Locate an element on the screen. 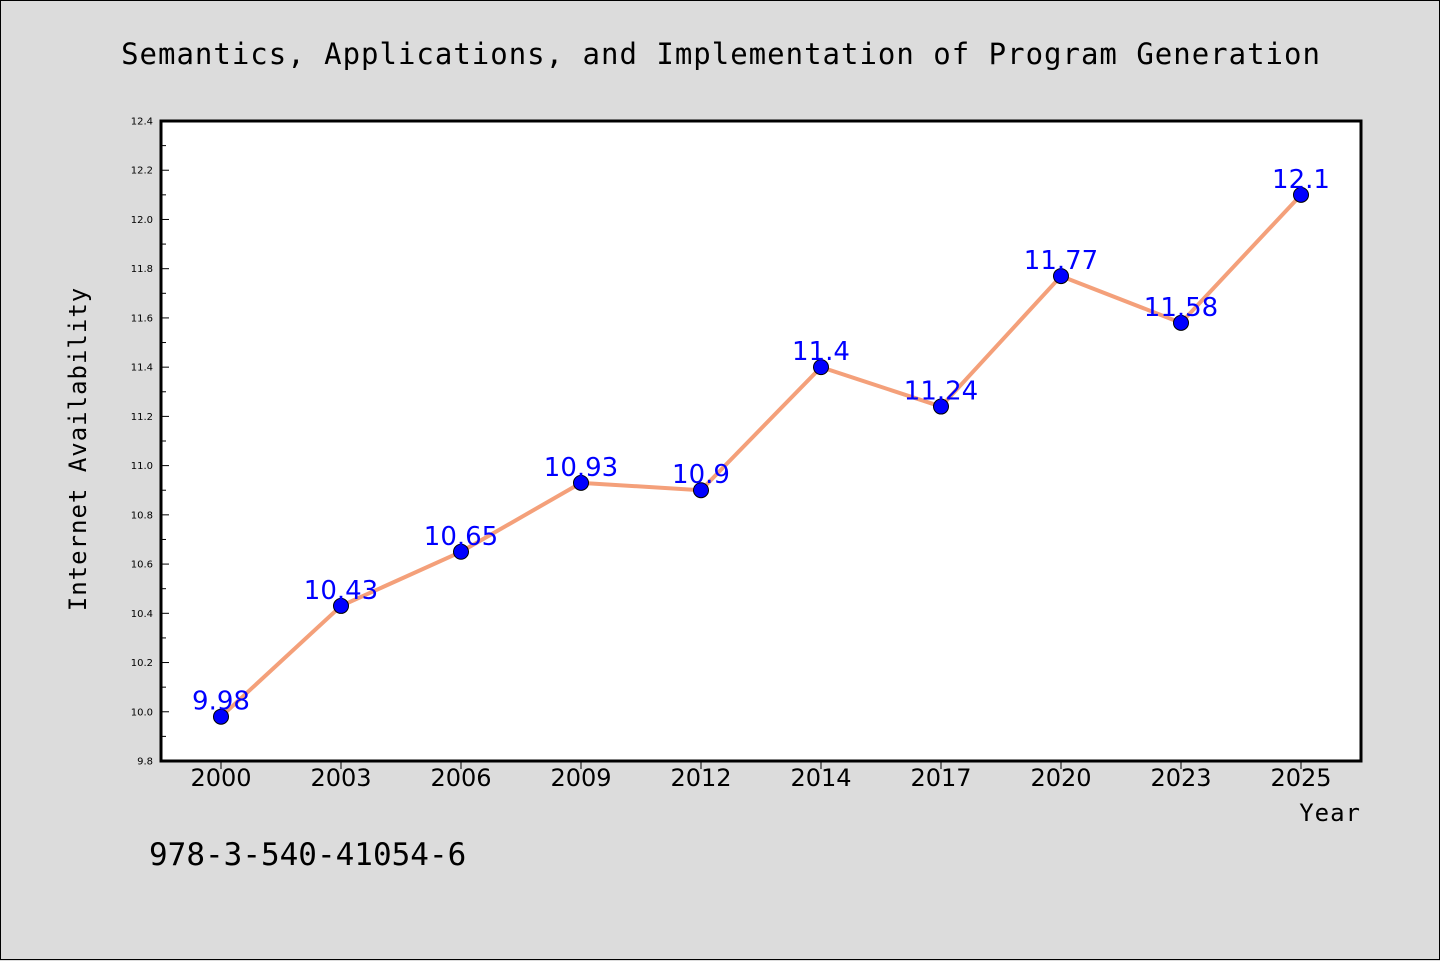  y-tick-label: 10.2 is located at coordinates (142, 663).